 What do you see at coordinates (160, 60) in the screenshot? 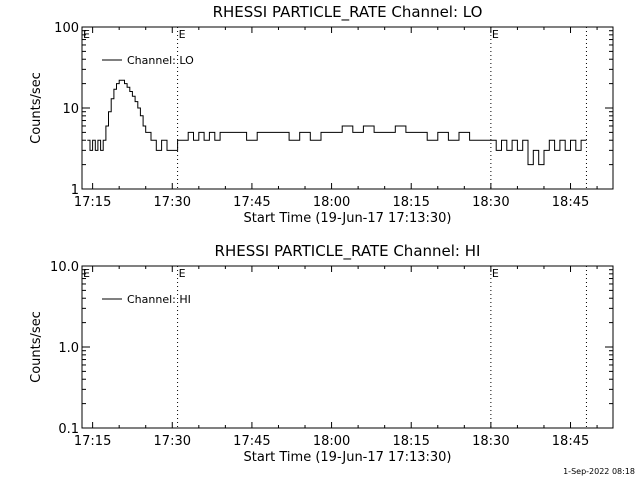
I see `legend-label: Channel: LO` at bounding box center [160, 60].